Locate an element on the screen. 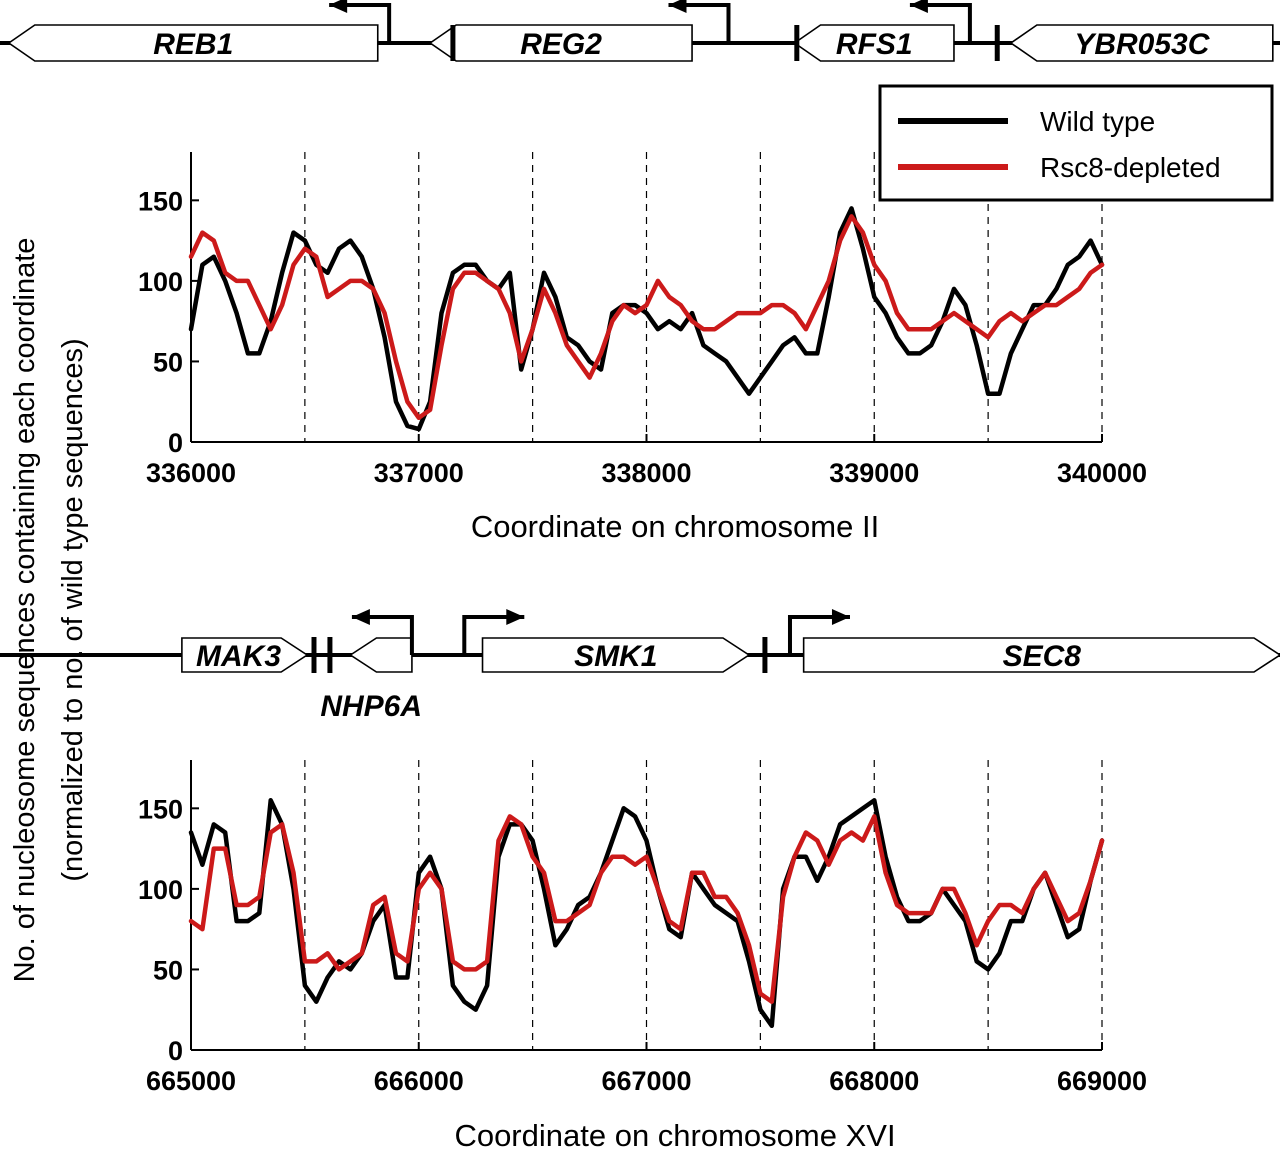  x-axis-label-chromosome-xvi: Coordinate on chromosome XVI is located at coordinates (674, 1133).